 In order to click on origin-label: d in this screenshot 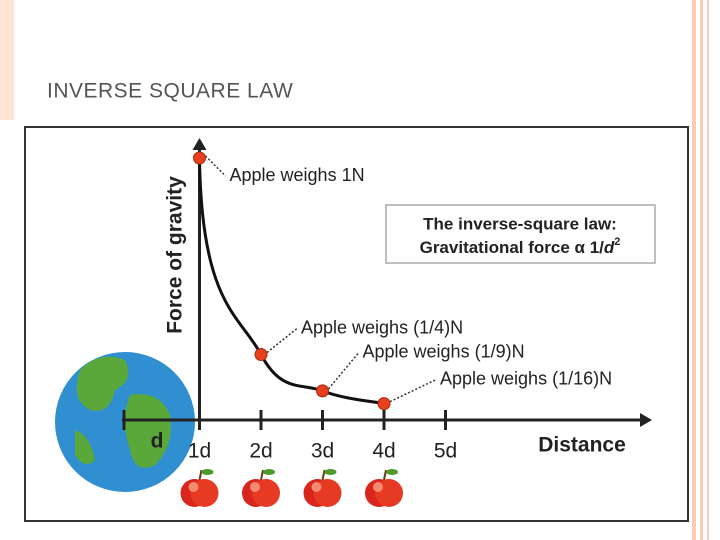, I will do `click(157, 441)`.